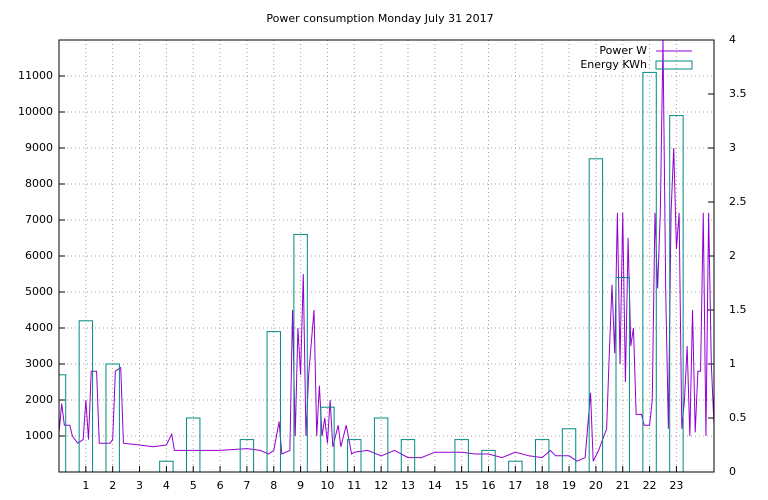 Image resolution: width=768 pixels, height=500 pixels. What do you see at coordinates (732, 363) in the screenshot?
I see `y2-tick-label: 1` at bounding box center [732, 363].